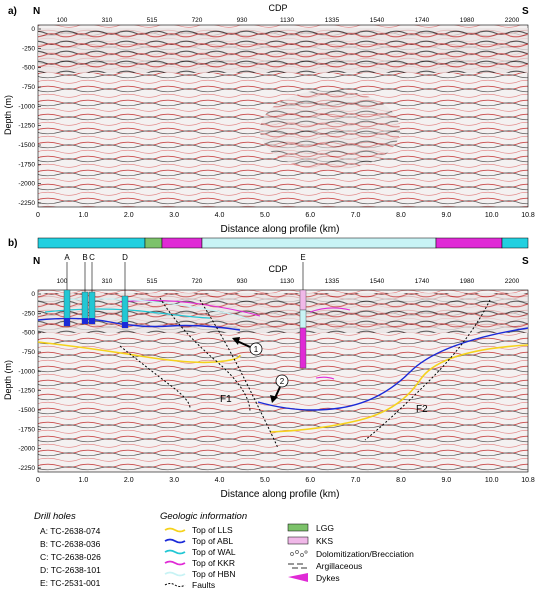 The width and height of the screenshot is (537, 600). What do you see at coordinates (152, 281) in the screenshot?
I see `cdp-tick-label: 515` at bounding box center [152, 281].